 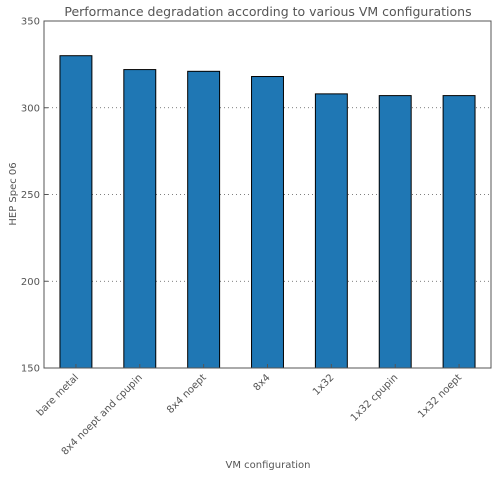 I want to click on y-tick-label: 350, so click(x=30, y=22).